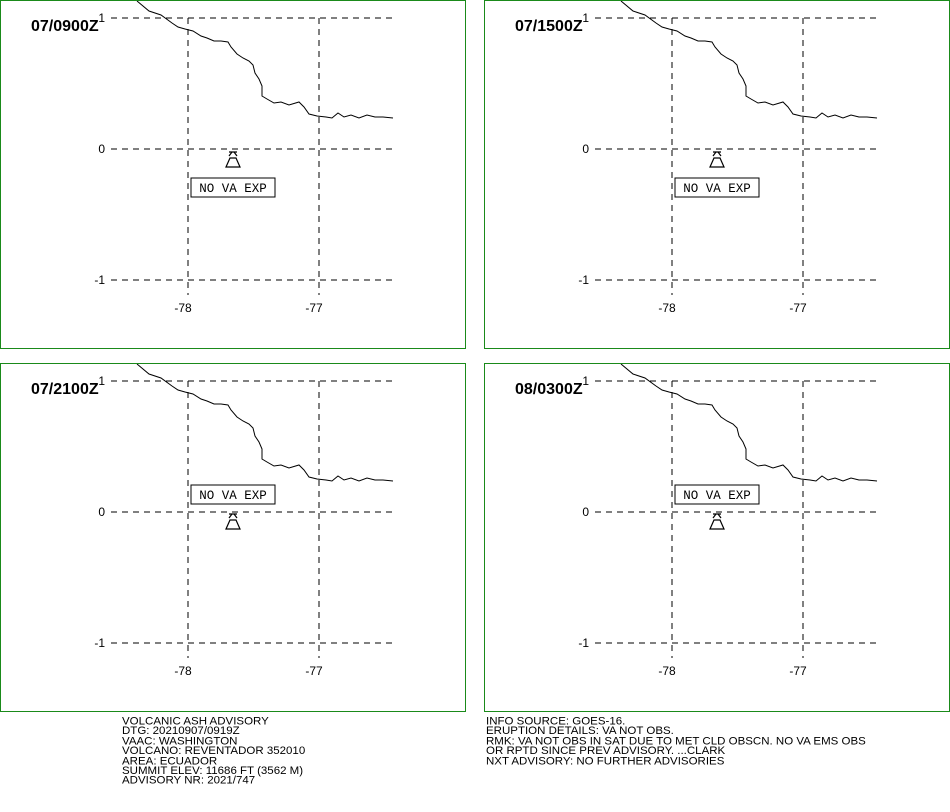 This screenshot has height=812, width=950. What do you see at coordinates (189, 781) in the screenshot?
I see `advisory-line: ADVISORY NR: 2021/747` at bounding box center [189, 781].